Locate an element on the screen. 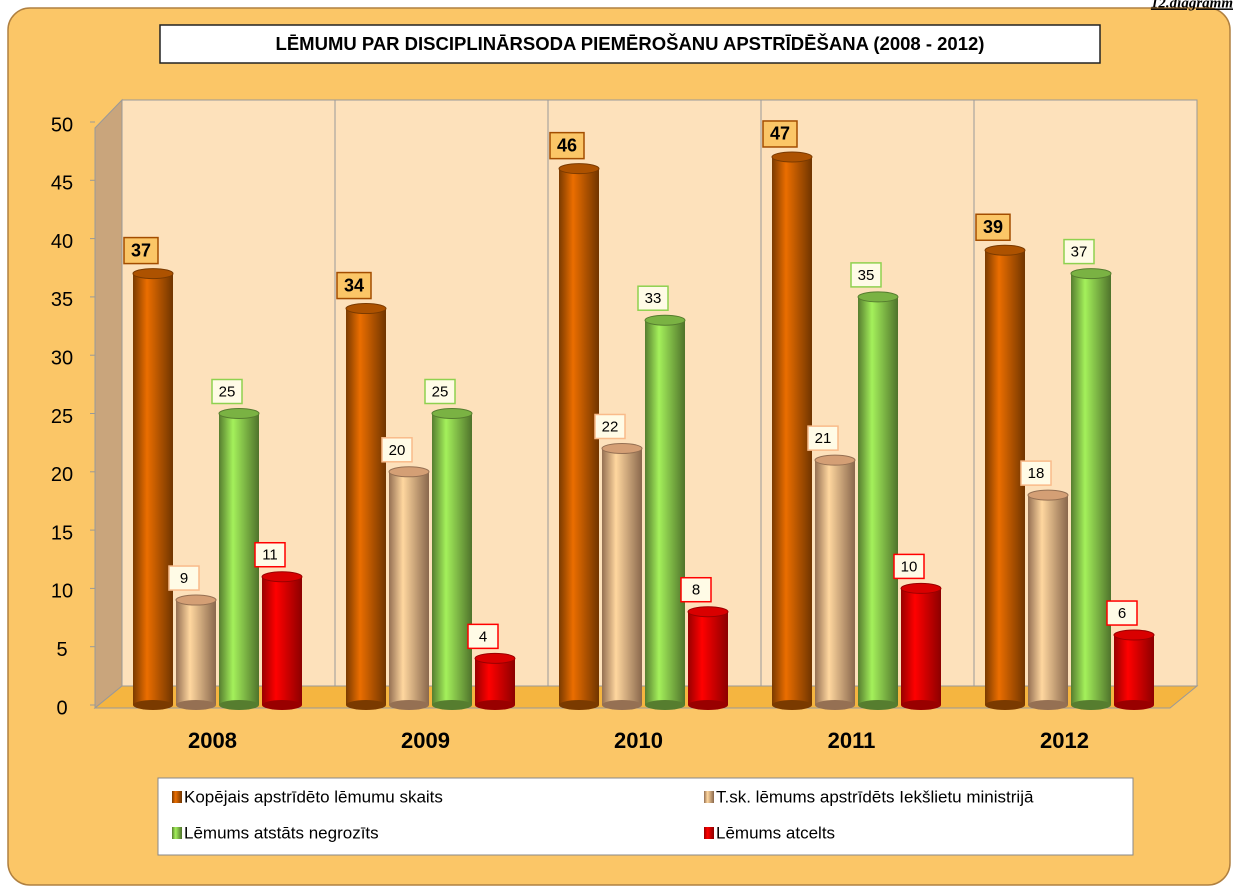 This screenshot has height=894, width=1235. y-tick-label: 30 is located at coordinates (62, 358).